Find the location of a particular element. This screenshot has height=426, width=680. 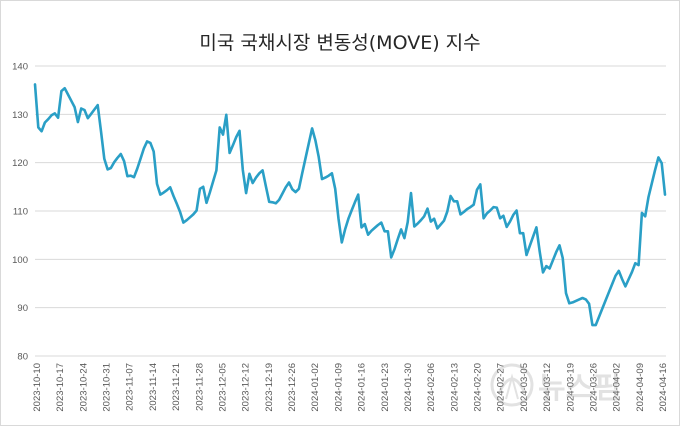

x-tick-label: 2023-12-12 is located at coordinates (246, 387).